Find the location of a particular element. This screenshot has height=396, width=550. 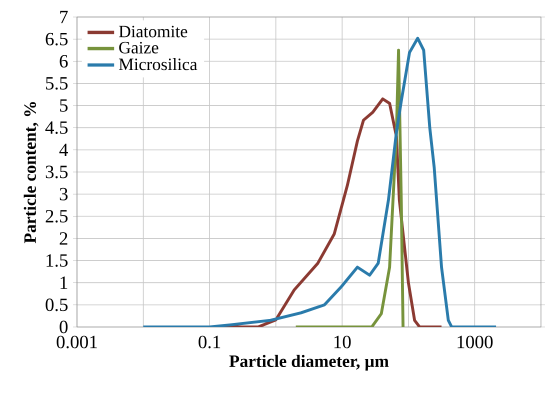

y-tick-label: 1.5 is located at coordinates (57, 260).